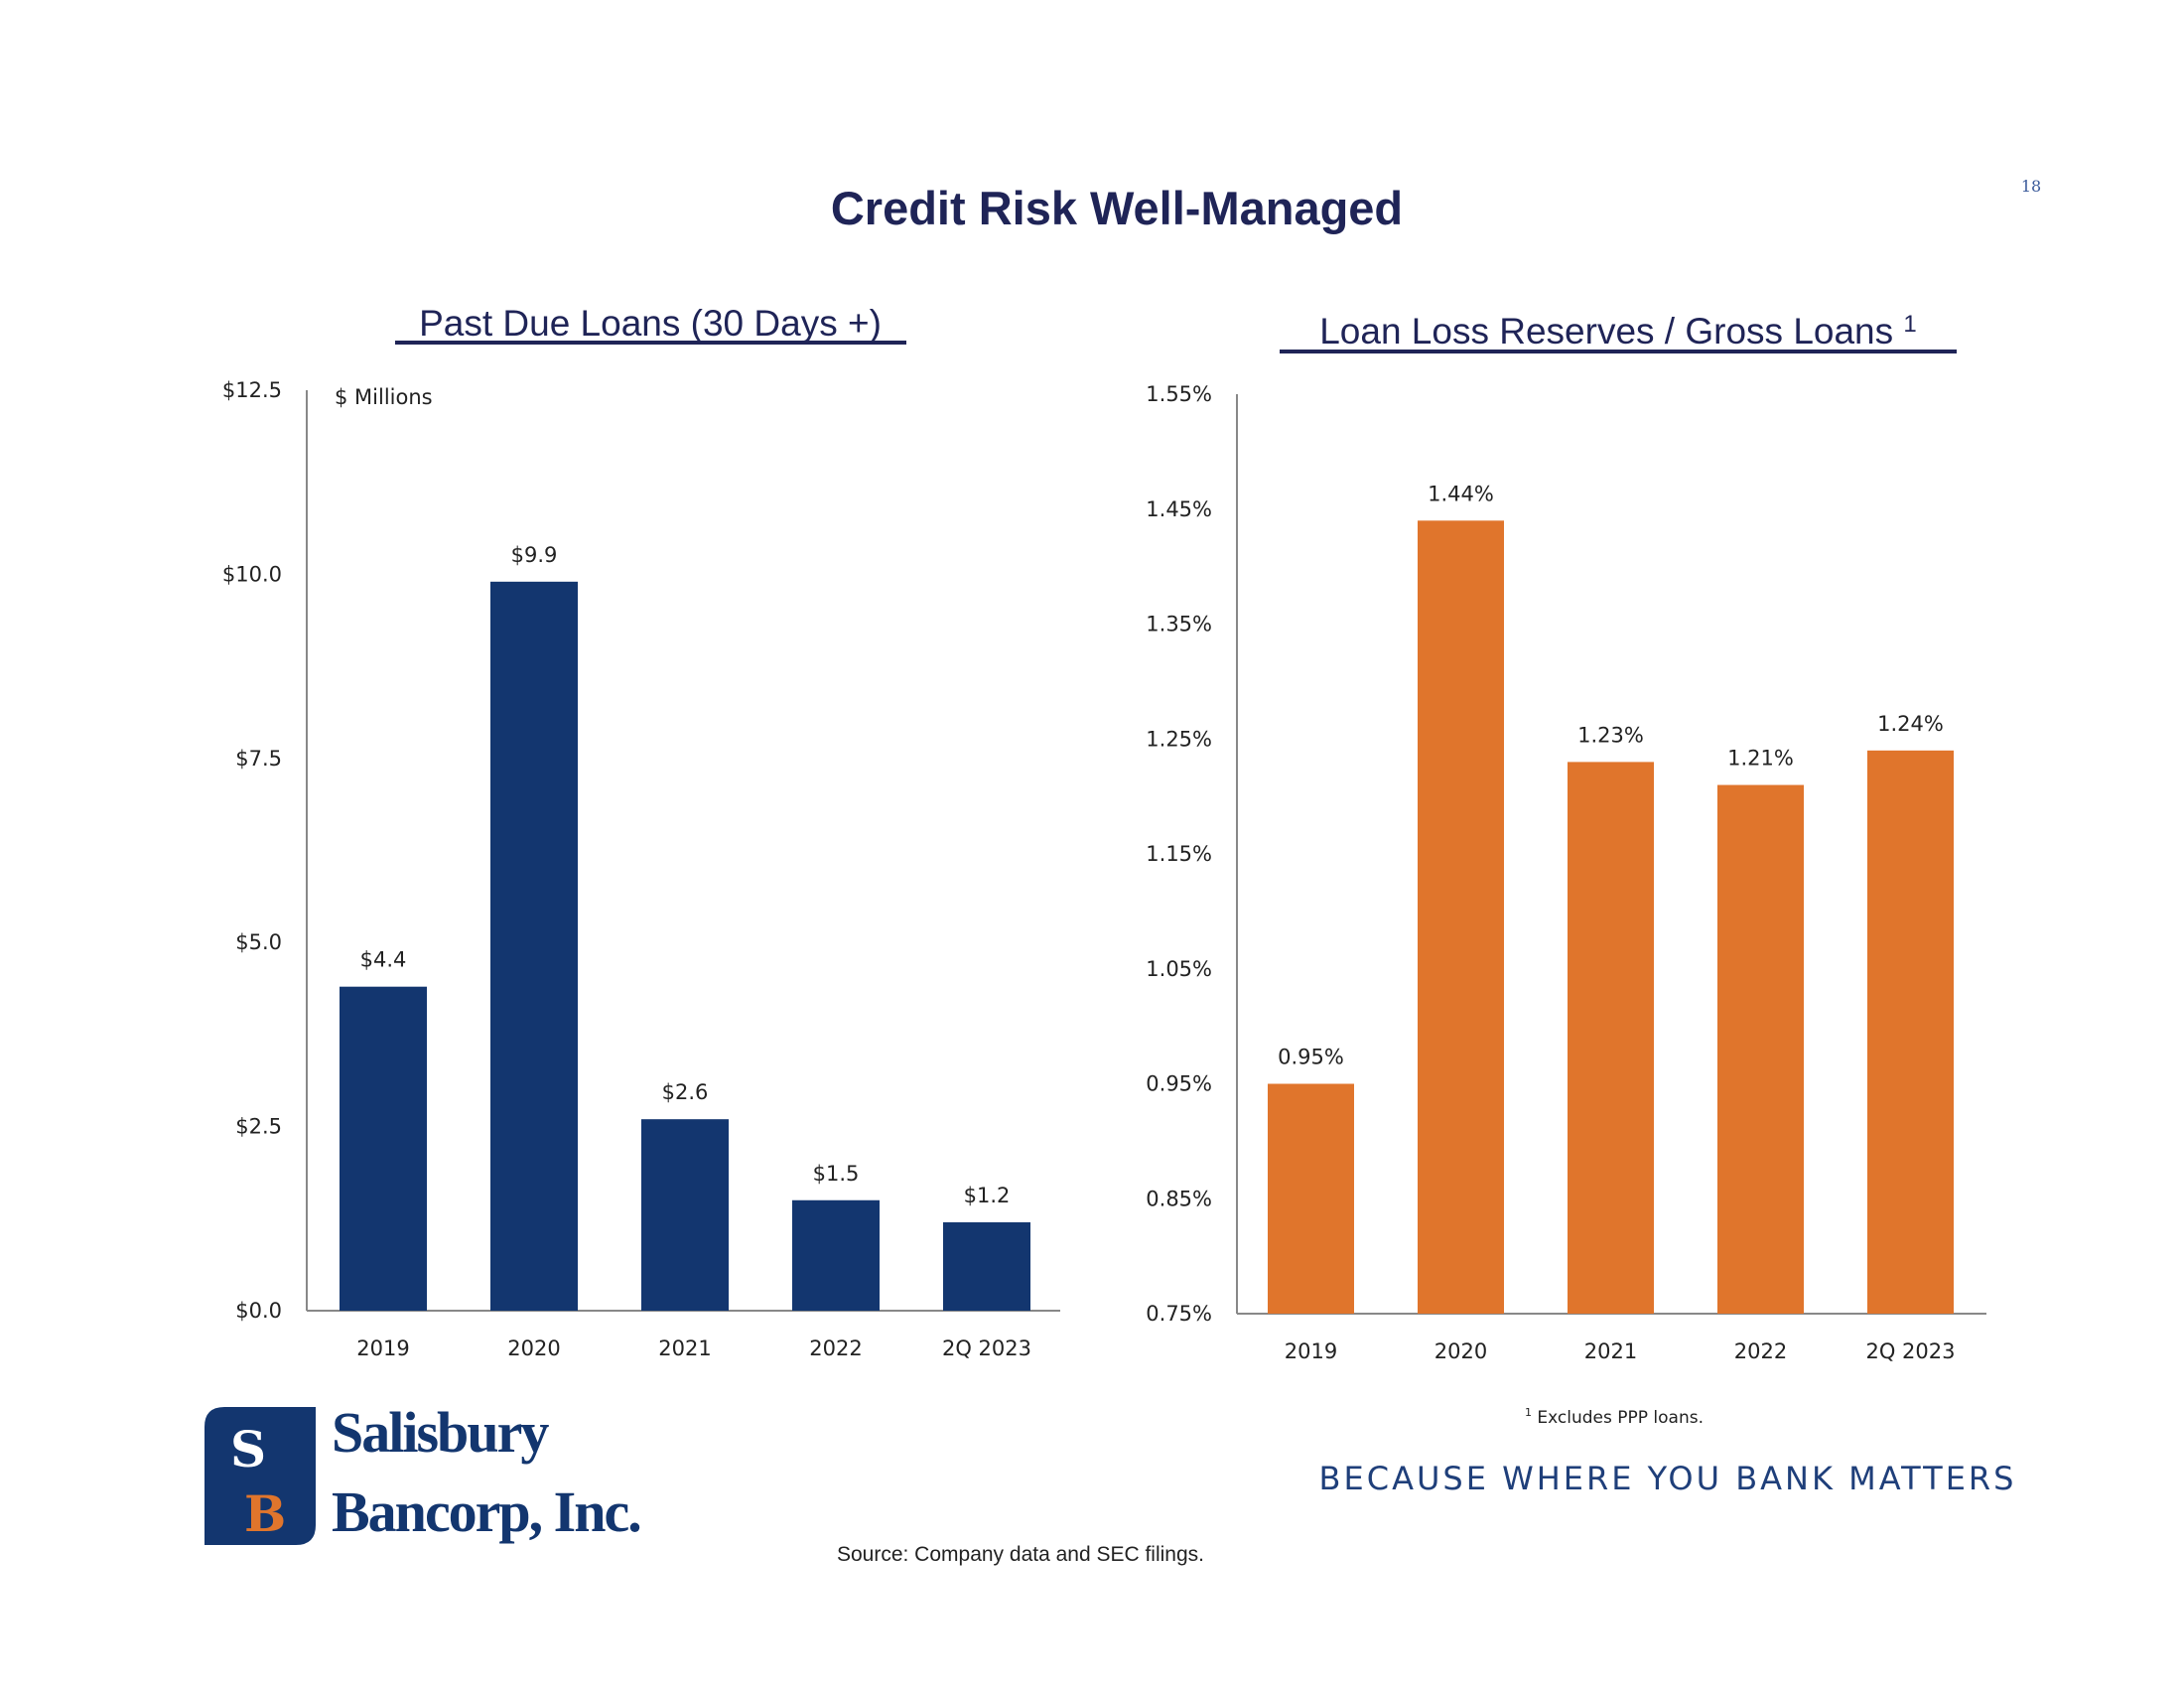 The width and height of the screenshot is (2184, 1688). Describe the element at coordinates (987, 1195) in the screenshot. I see `data-label: $1.2` at that location.